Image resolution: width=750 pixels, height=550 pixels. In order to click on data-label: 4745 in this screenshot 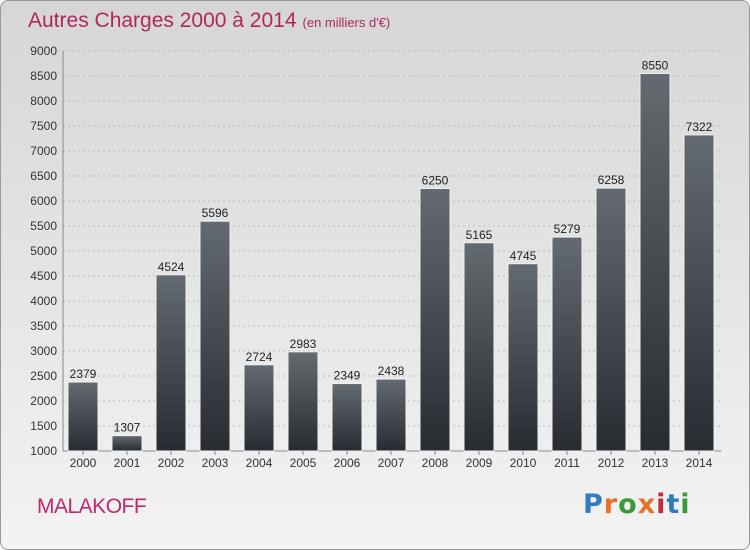, I will do `click(523, 256)`.